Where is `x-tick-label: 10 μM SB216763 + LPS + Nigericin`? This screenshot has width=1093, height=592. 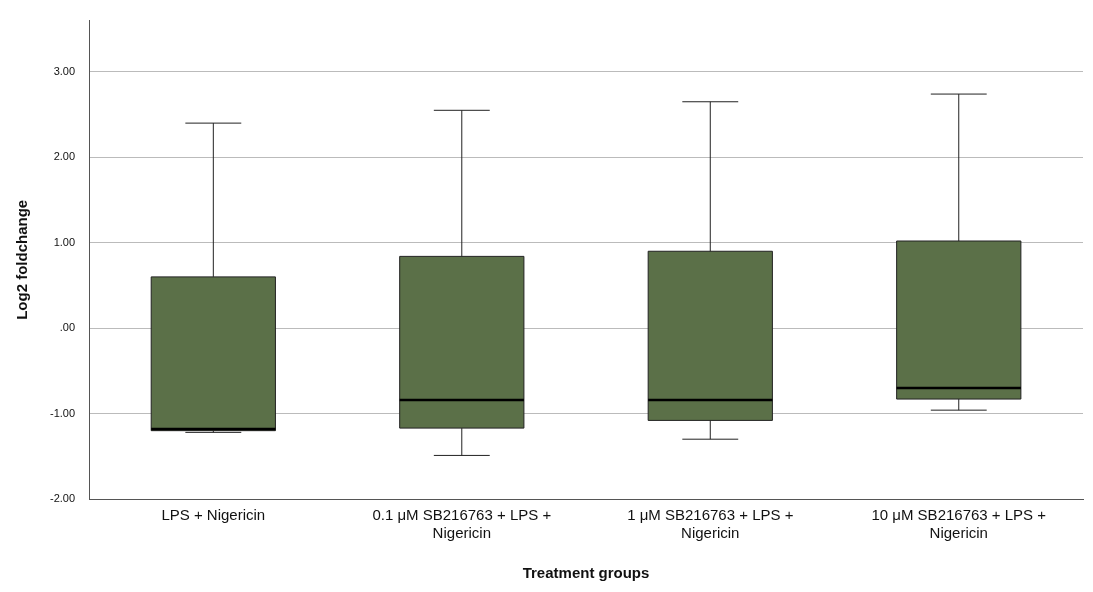
x-tick-label: 10 μM SB216763 + LPS + Nigericin is located at coordinates (959, 524).